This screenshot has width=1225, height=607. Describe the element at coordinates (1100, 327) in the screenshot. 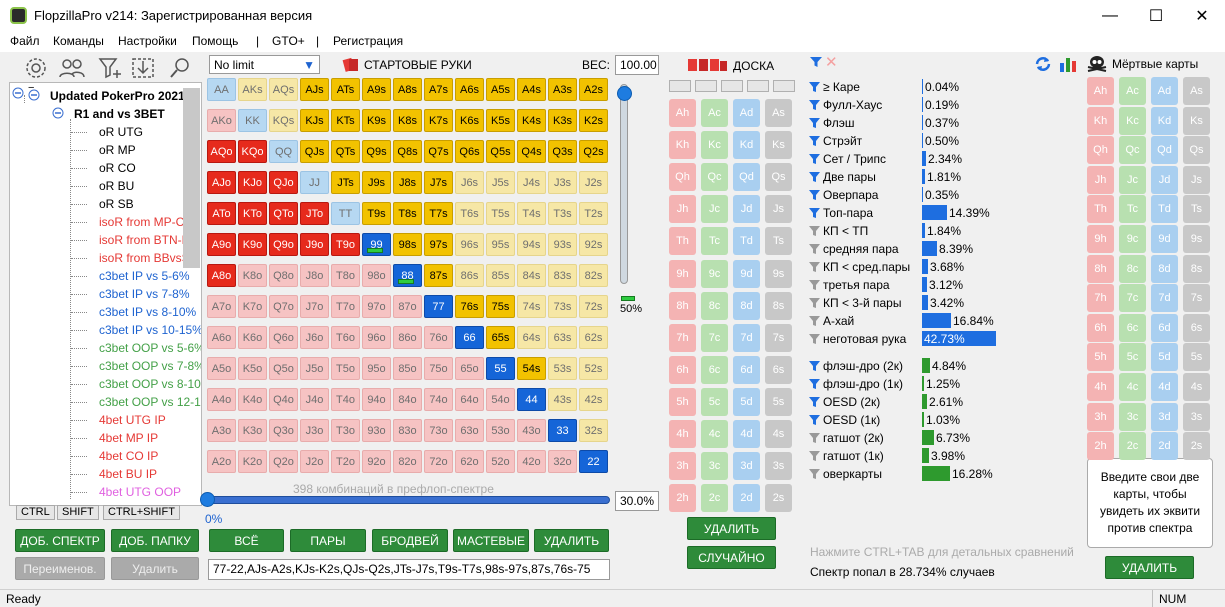

I see `dead-card-6h: 6h` at that location.